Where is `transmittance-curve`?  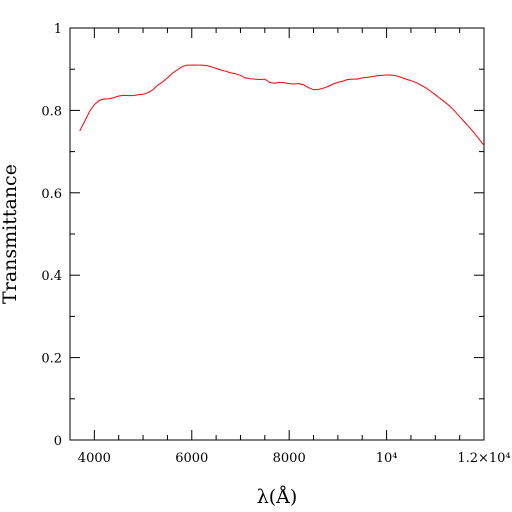 transmittance-curve is located at coordinates (282, 105).